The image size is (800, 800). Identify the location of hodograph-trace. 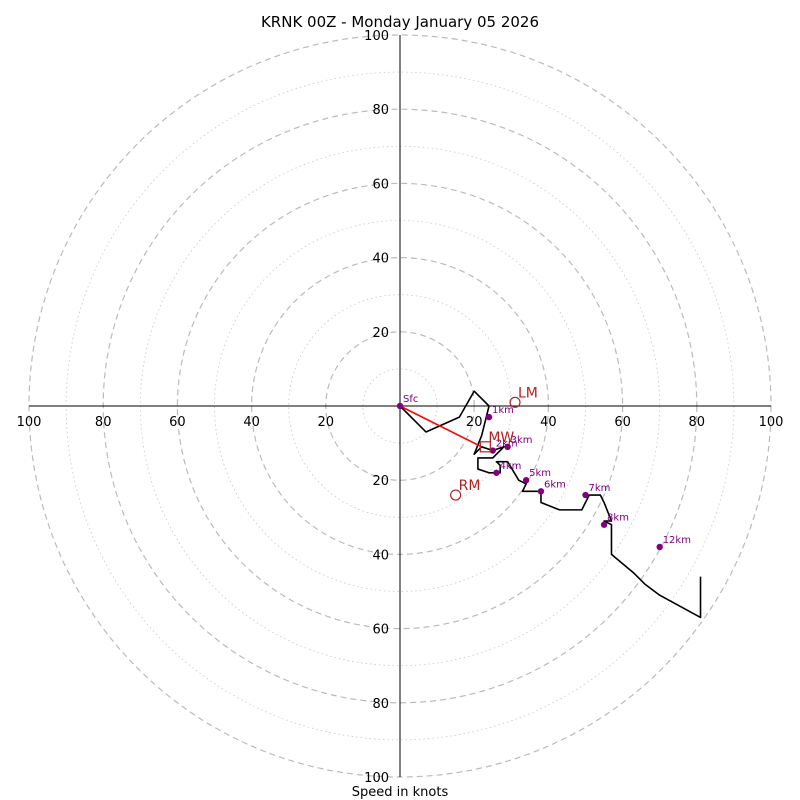
(550, 504).